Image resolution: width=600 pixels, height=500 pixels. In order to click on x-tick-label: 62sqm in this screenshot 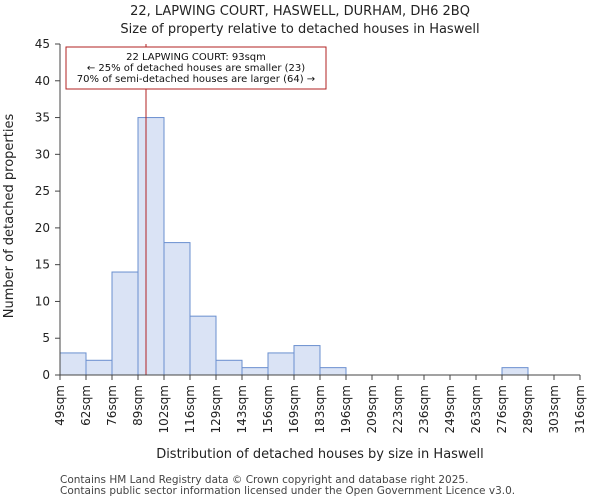, I will do `click(86, 405)`.